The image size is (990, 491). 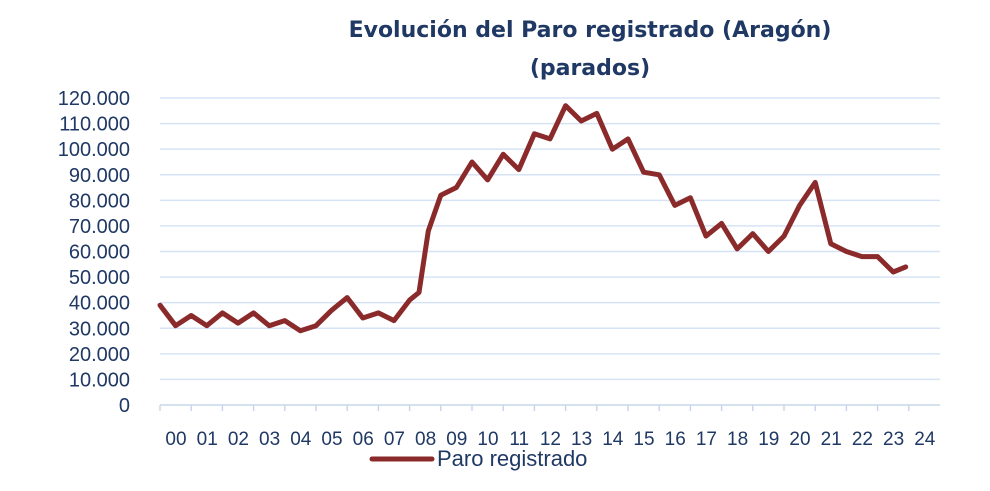 I want to click on y-tick-label: 90.000, so click(x=99, y=176).